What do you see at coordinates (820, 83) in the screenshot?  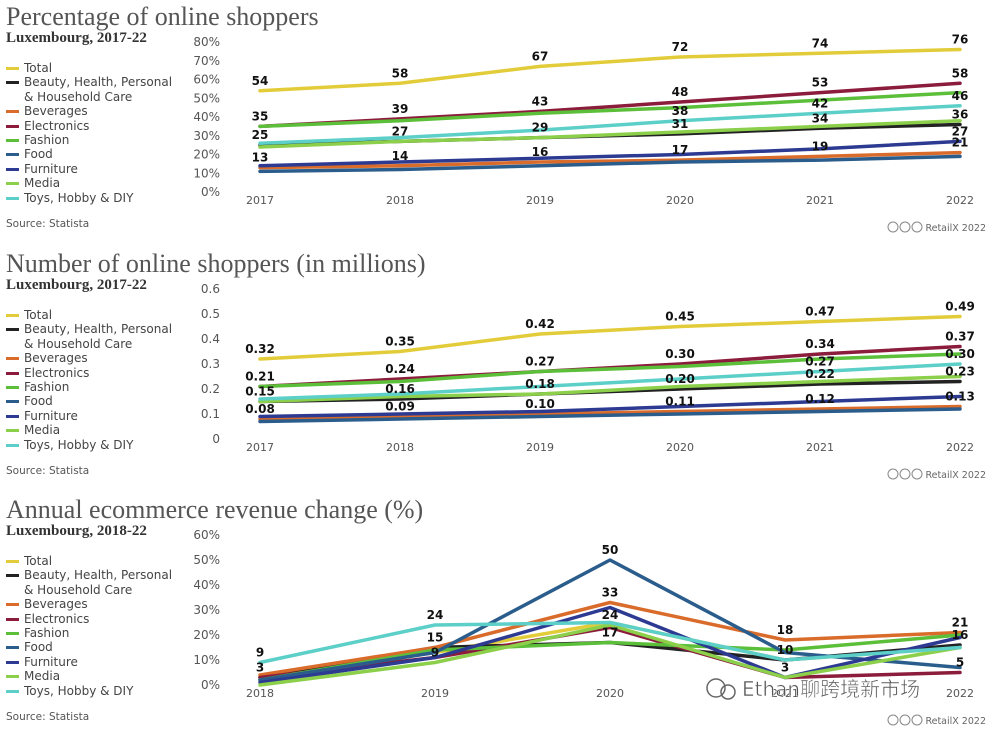 I see `data-label: 53` at bounding box center [820, 83].